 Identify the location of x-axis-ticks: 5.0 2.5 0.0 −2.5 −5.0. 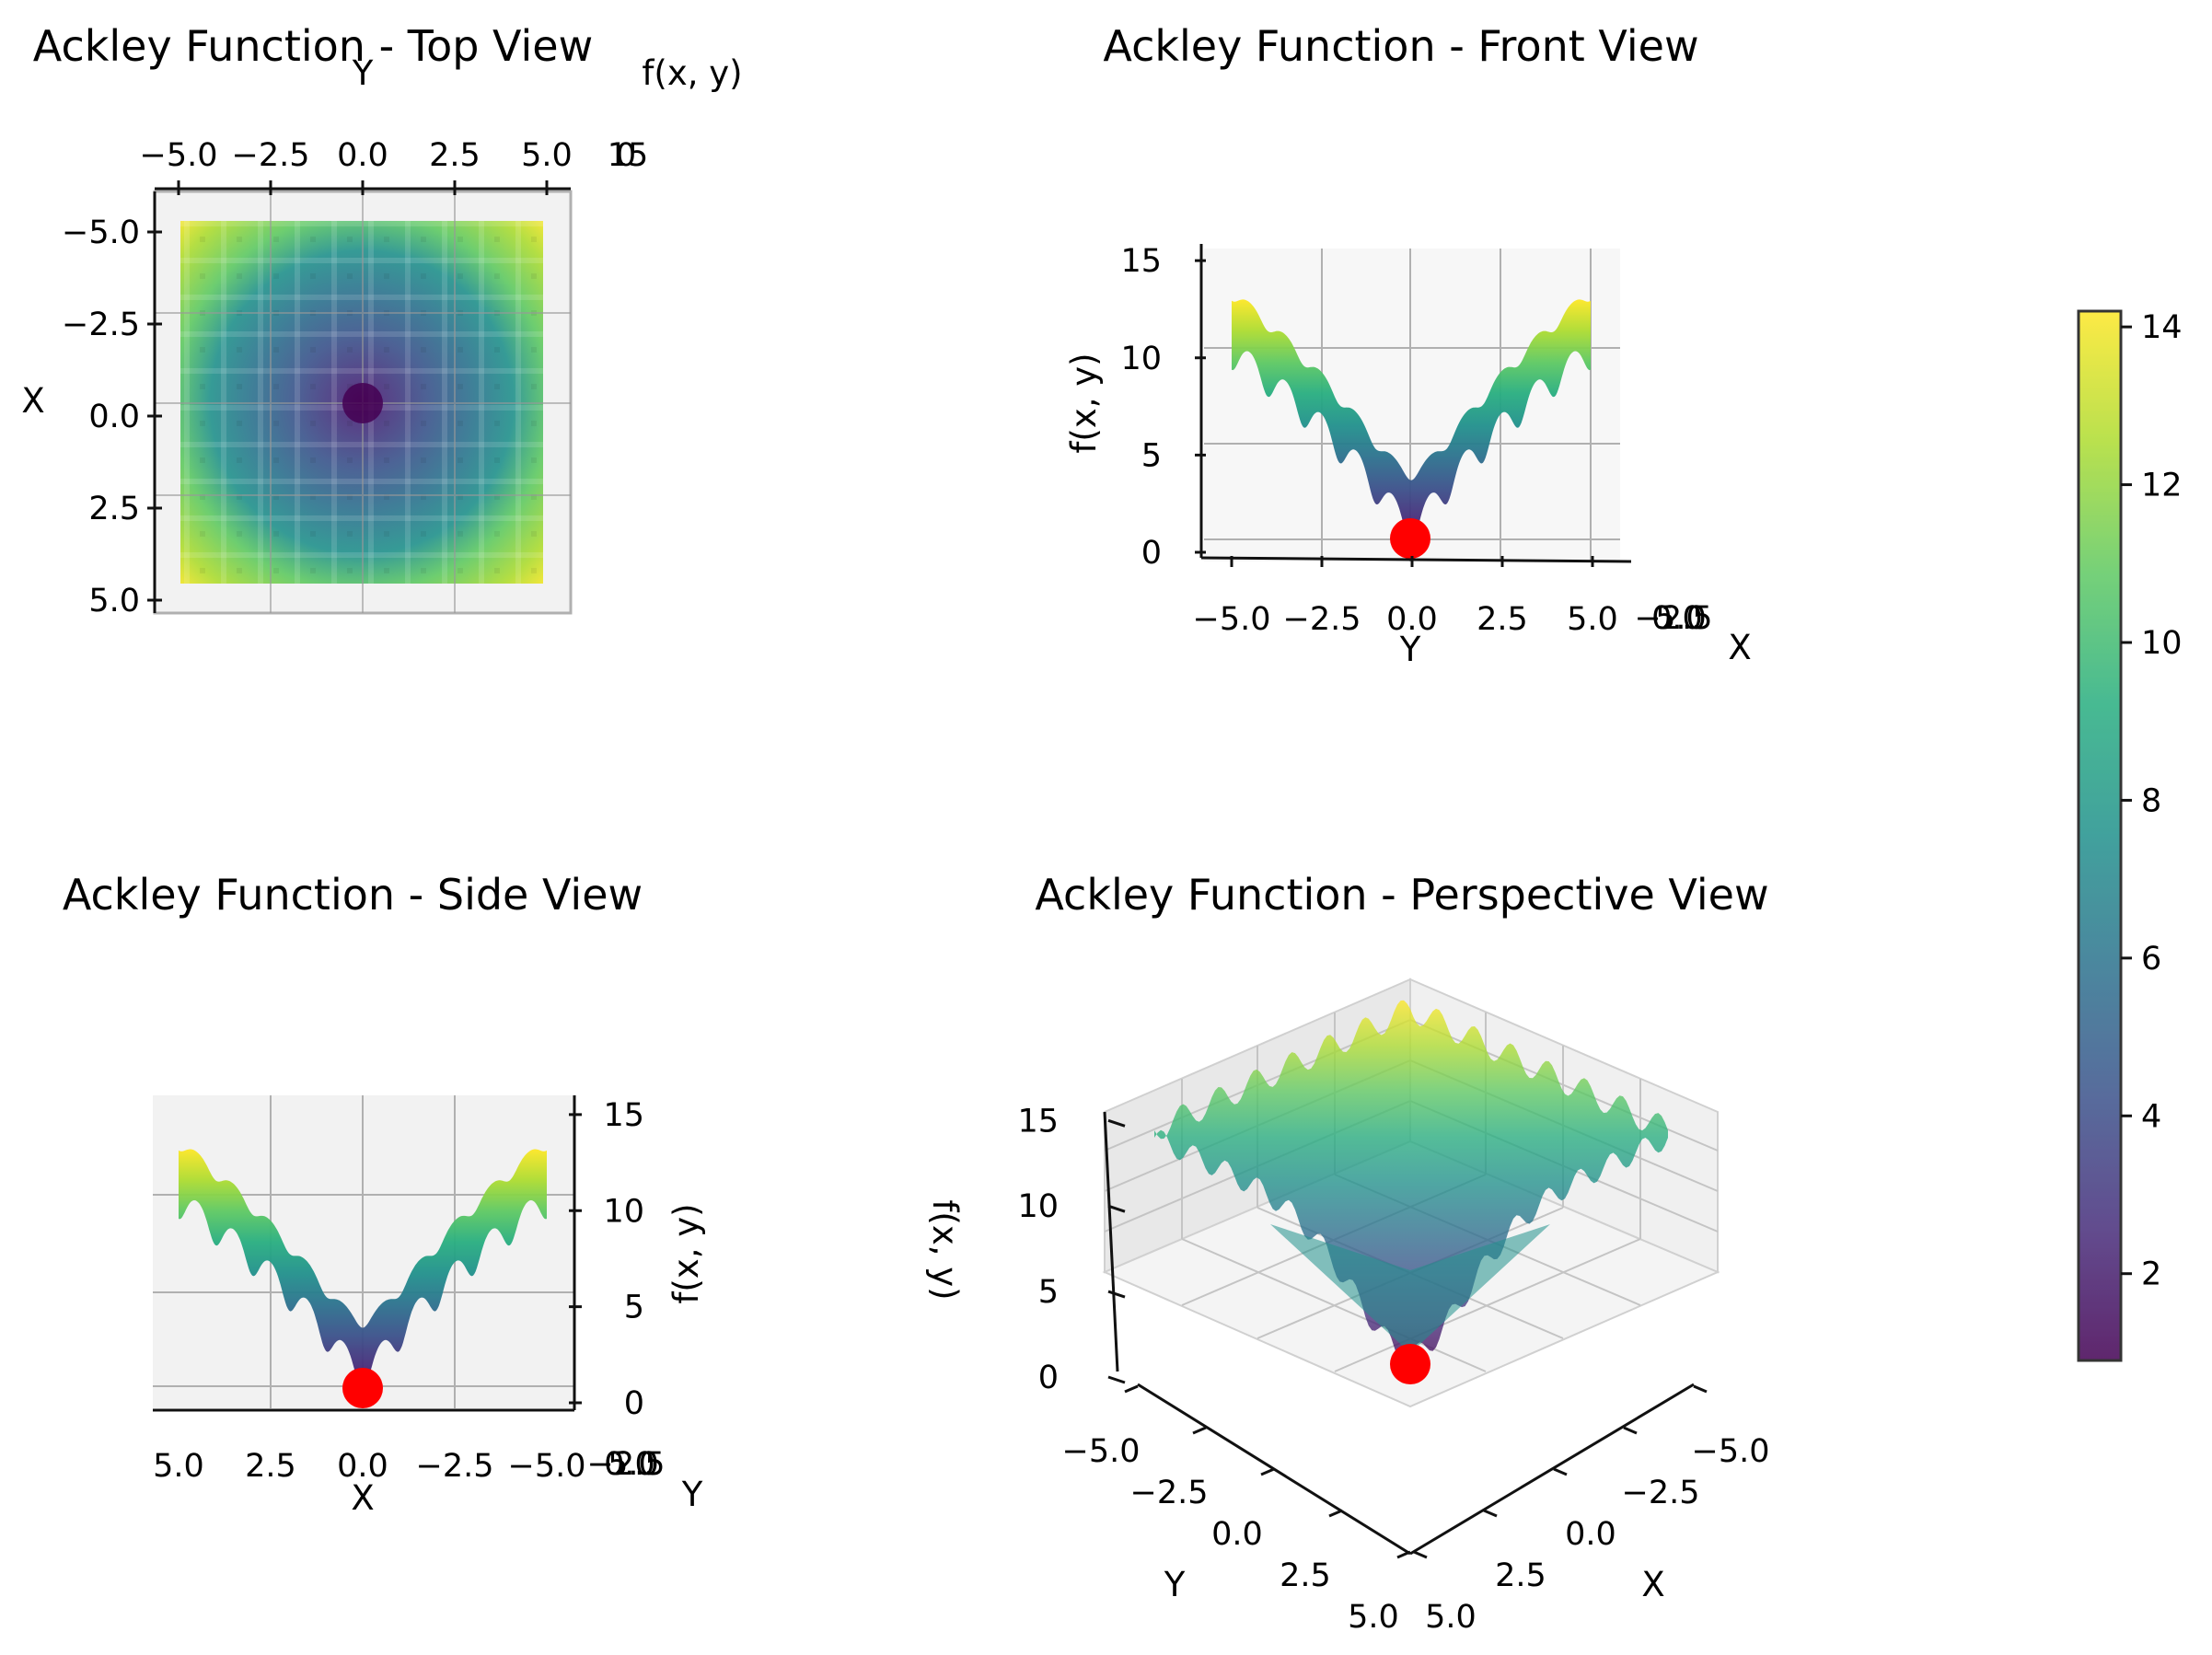
(369, 1466).